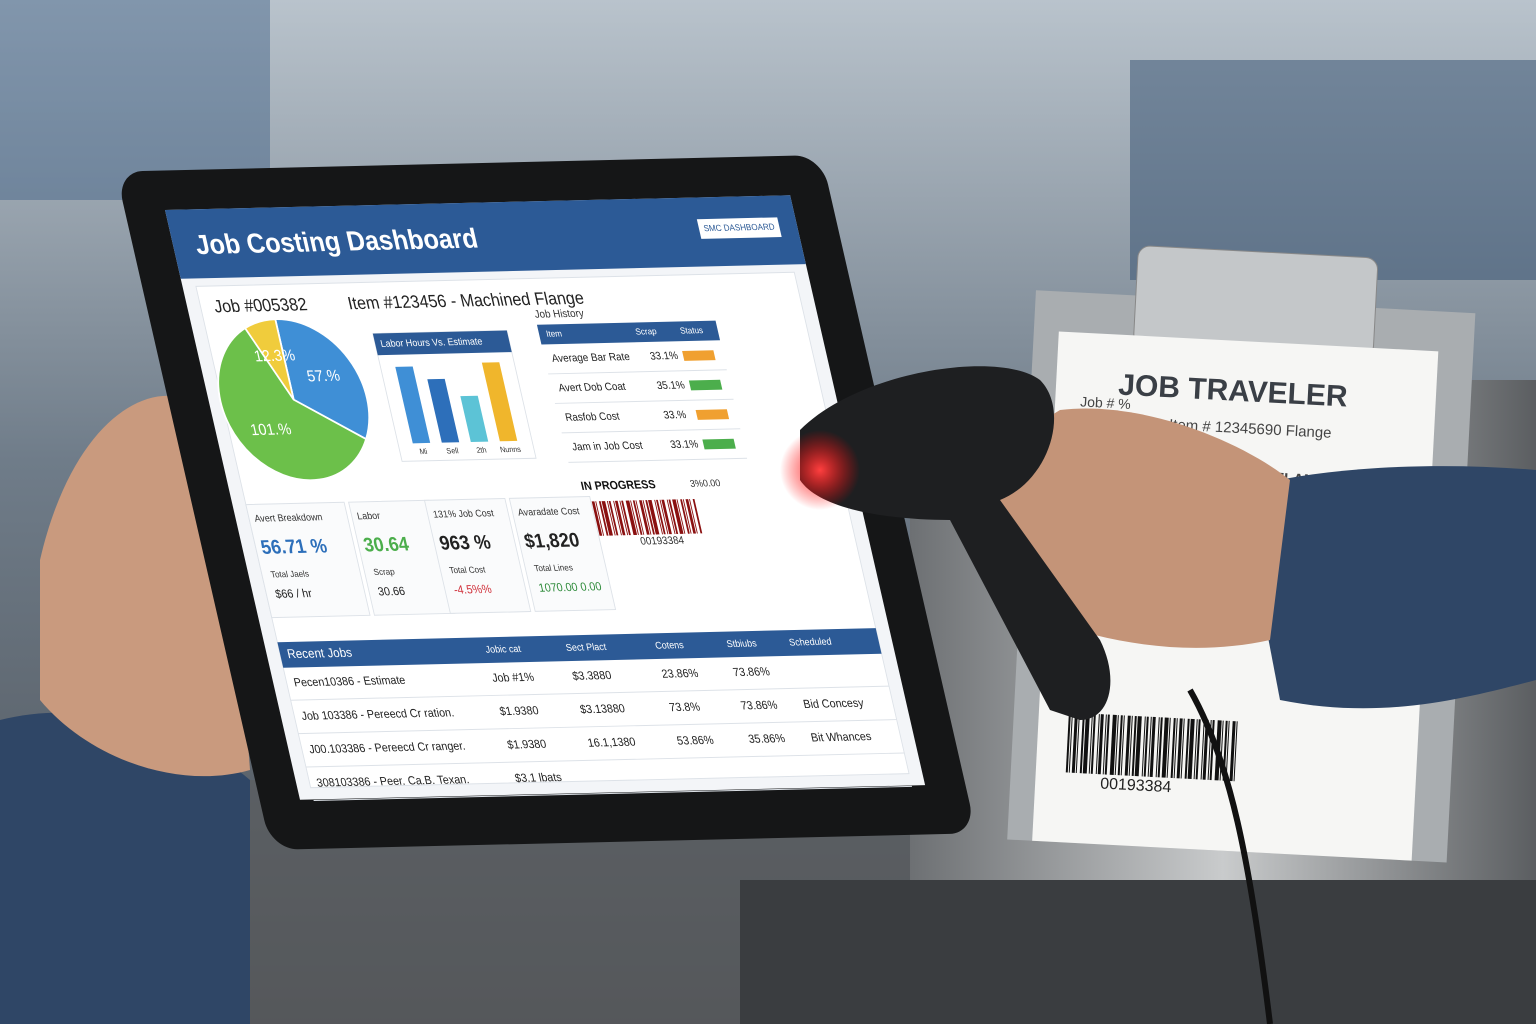 The image size is (1536, 1024). I want to click on kpi-value: 963 %, so click(465, 543).